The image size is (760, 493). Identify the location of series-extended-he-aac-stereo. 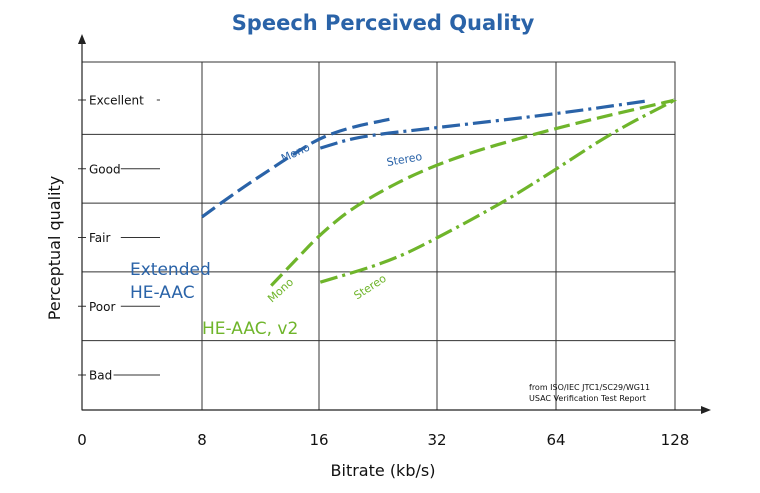
(485, 124).